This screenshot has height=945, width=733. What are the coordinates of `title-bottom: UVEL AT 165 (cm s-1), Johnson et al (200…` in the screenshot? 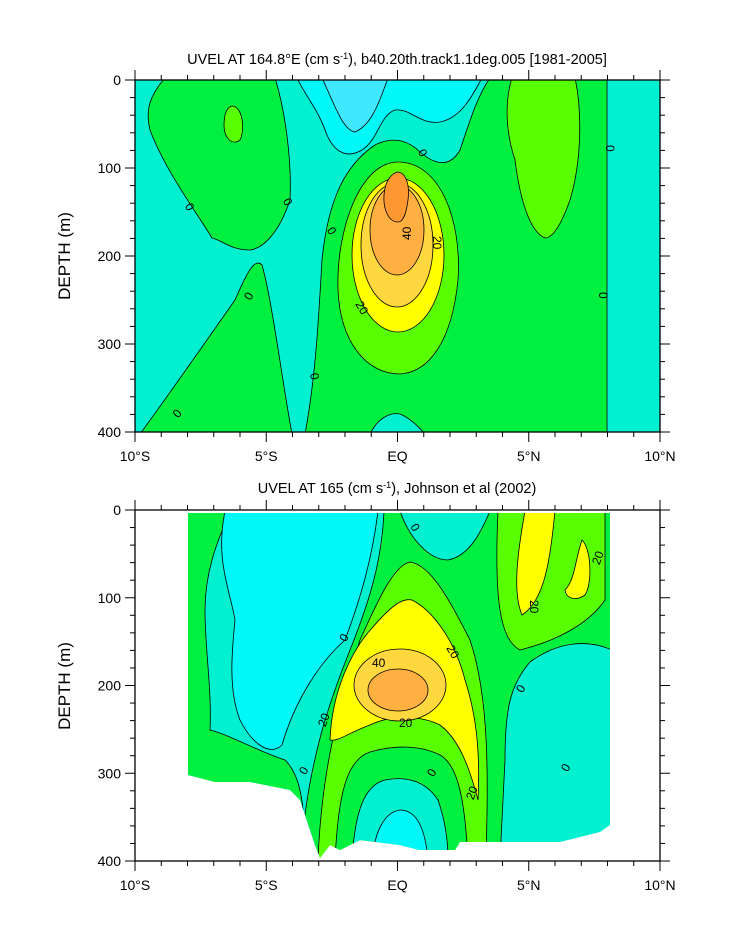 It's located at (397, 488).